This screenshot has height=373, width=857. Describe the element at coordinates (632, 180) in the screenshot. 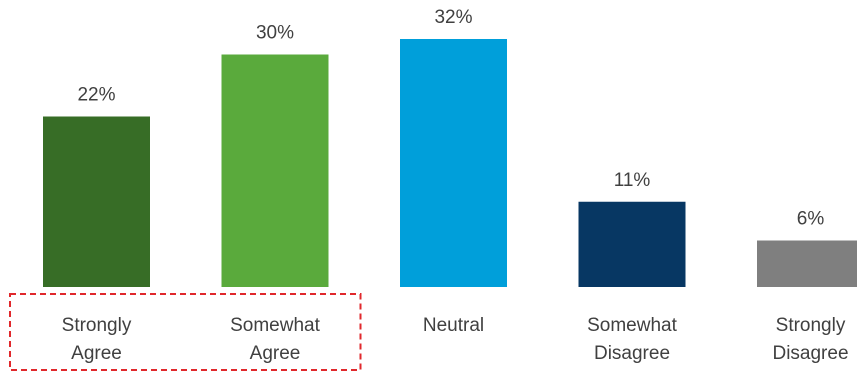

I see `value-label-somewhat-disagree: 11%` at that location.